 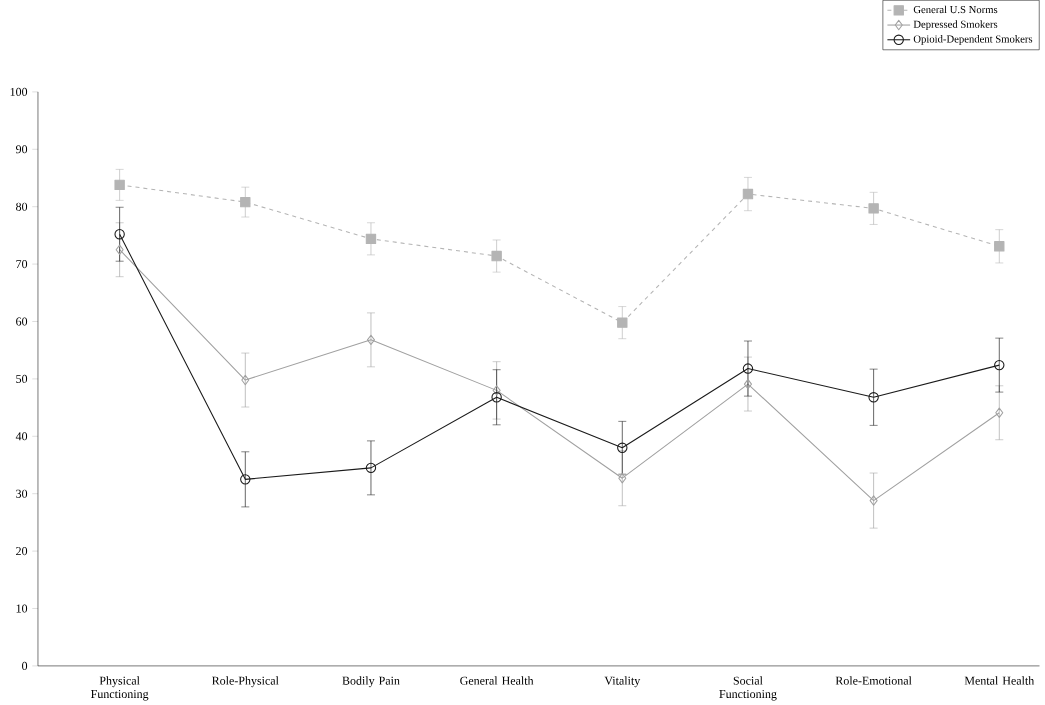 I want to click on y-tick-label: 10, so click(x=22, y=608).